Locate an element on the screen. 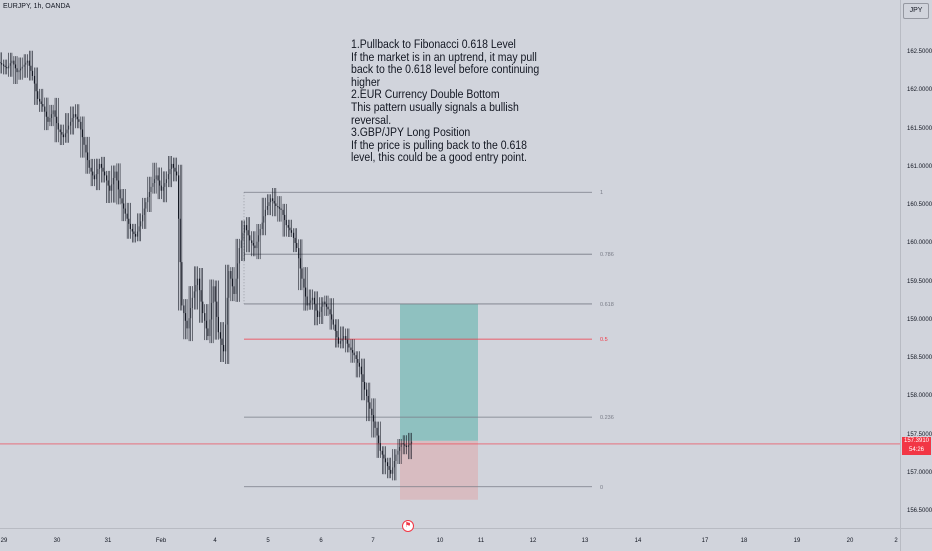 This screenshot has height=551, width=932. y-tick-label: 157.5000 is located at coordinates (919, 434).